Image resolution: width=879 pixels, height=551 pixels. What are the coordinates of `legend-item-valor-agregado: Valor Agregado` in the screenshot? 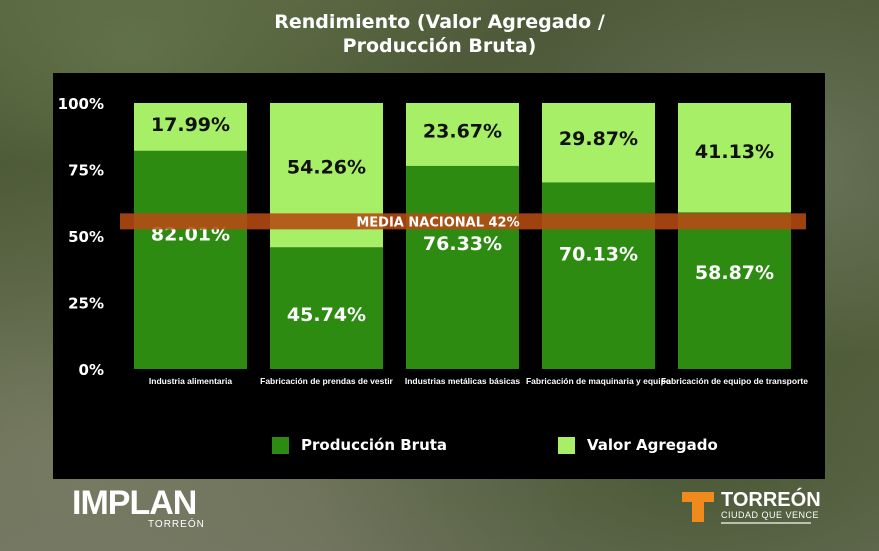 It's located at (638, 445).